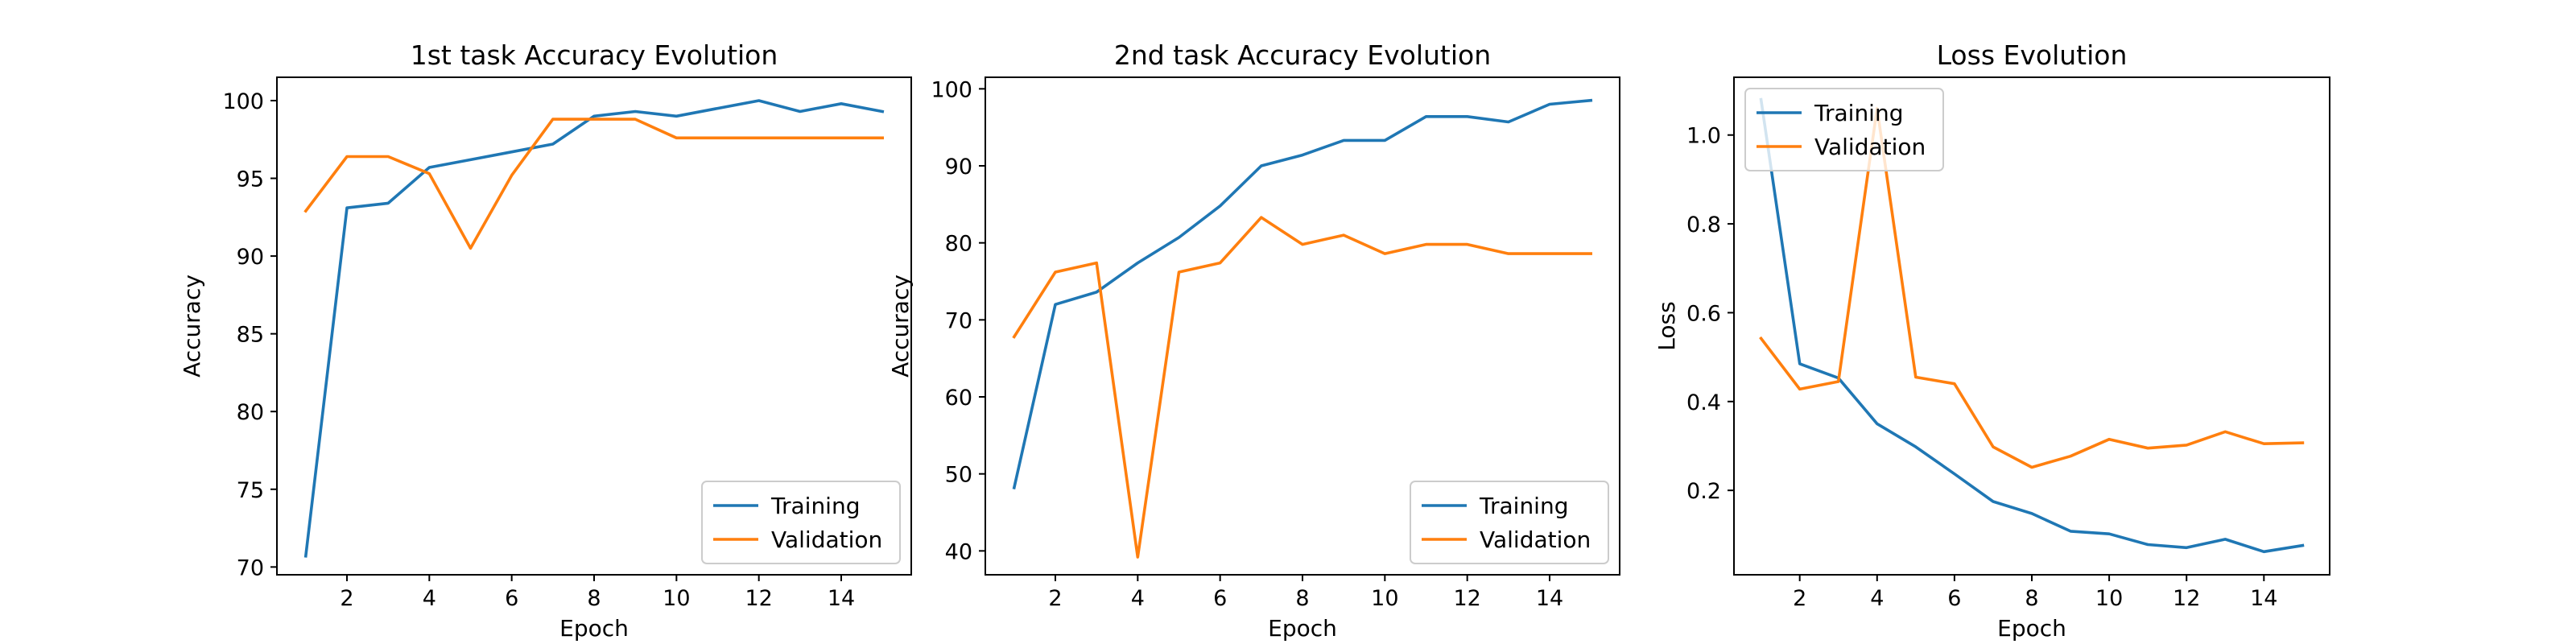 This screenshot has width=2576, height=644. What do you see at coordinates (1703, 225) in the screenshot?
I see `y-tick-label: 0.8` at bounding box center [1703, 225].